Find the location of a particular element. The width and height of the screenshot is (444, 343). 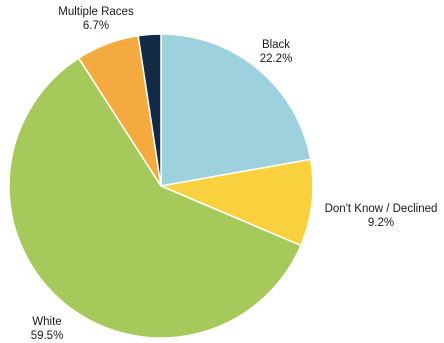

slice-value-dont-know: 9.2% is located at coordinates (381, 223).